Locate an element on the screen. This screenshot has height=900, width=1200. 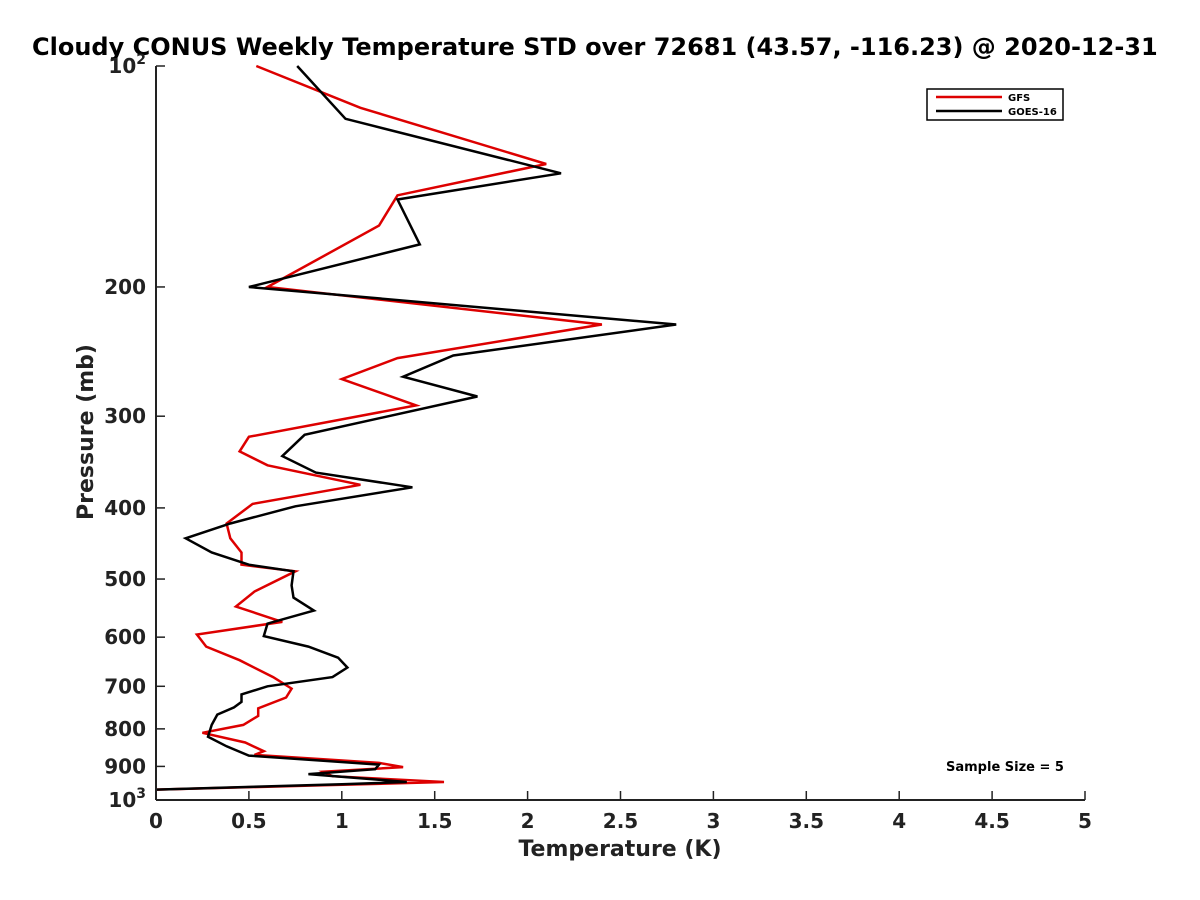
y-tick-exponent: 3 is located at coordinates (141, 794).